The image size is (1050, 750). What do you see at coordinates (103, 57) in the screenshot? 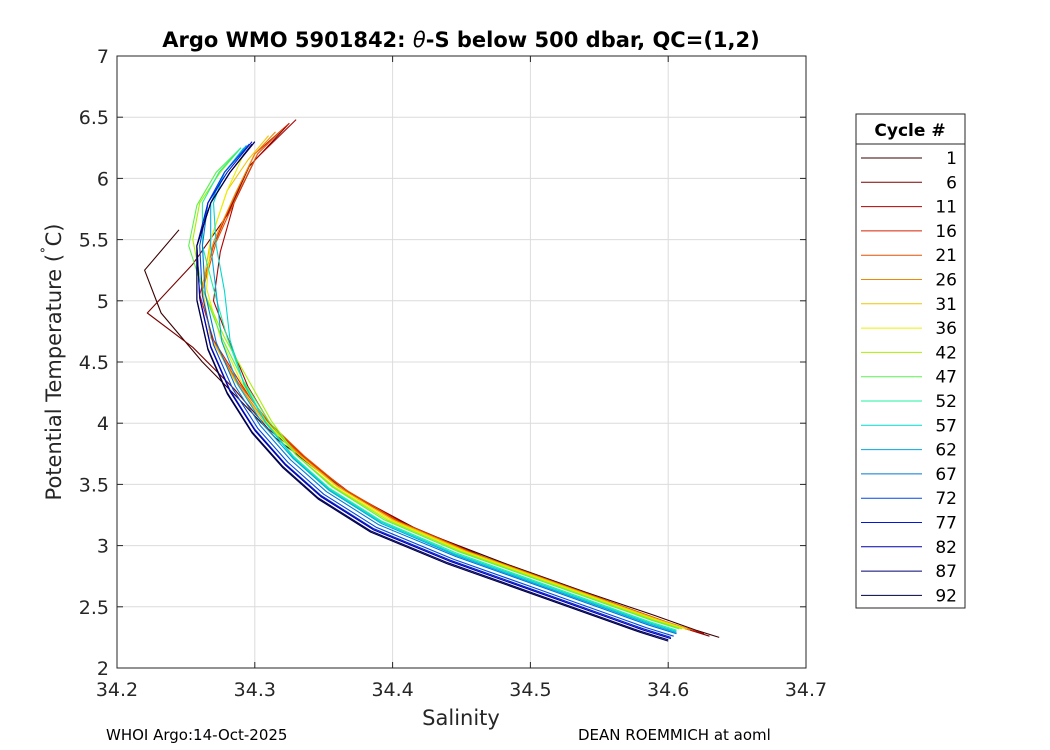
I see `y-tick-label: 7` at bounding box center [103, 57].